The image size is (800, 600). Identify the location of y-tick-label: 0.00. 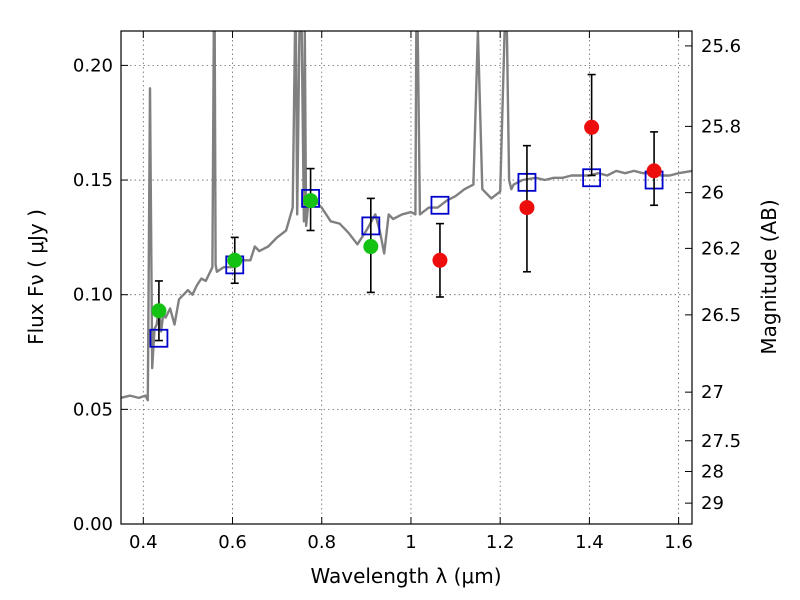
(93, 524).